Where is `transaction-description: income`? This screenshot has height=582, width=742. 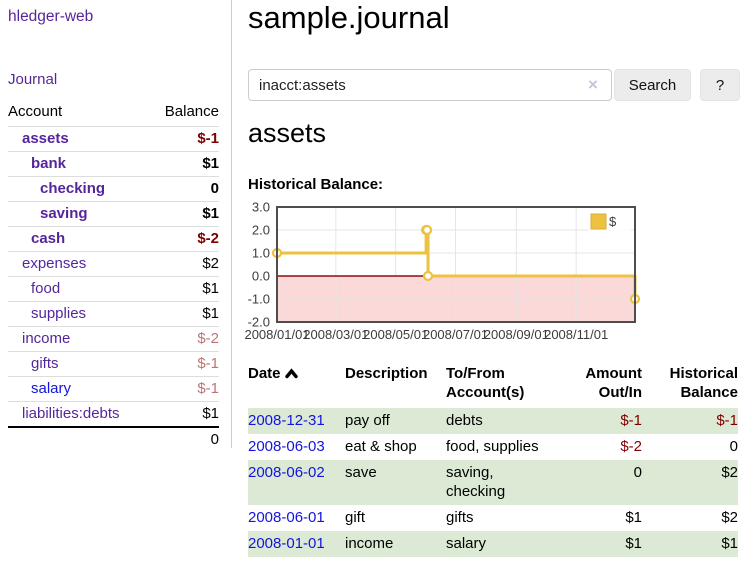
transaction-description: income is located at coordinates (395, 544).